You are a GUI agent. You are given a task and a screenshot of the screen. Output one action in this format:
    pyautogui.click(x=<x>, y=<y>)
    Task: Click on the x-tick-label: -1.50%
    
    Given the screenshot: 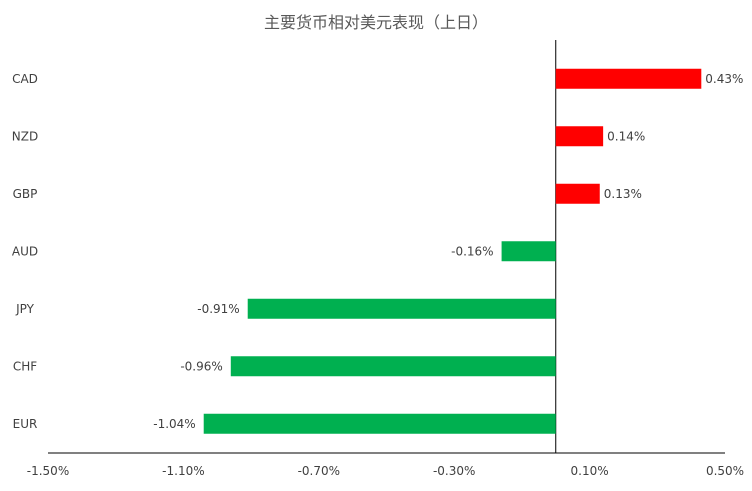 What is the action you would take?
    pyautogui.click(x=48, y=471)
    